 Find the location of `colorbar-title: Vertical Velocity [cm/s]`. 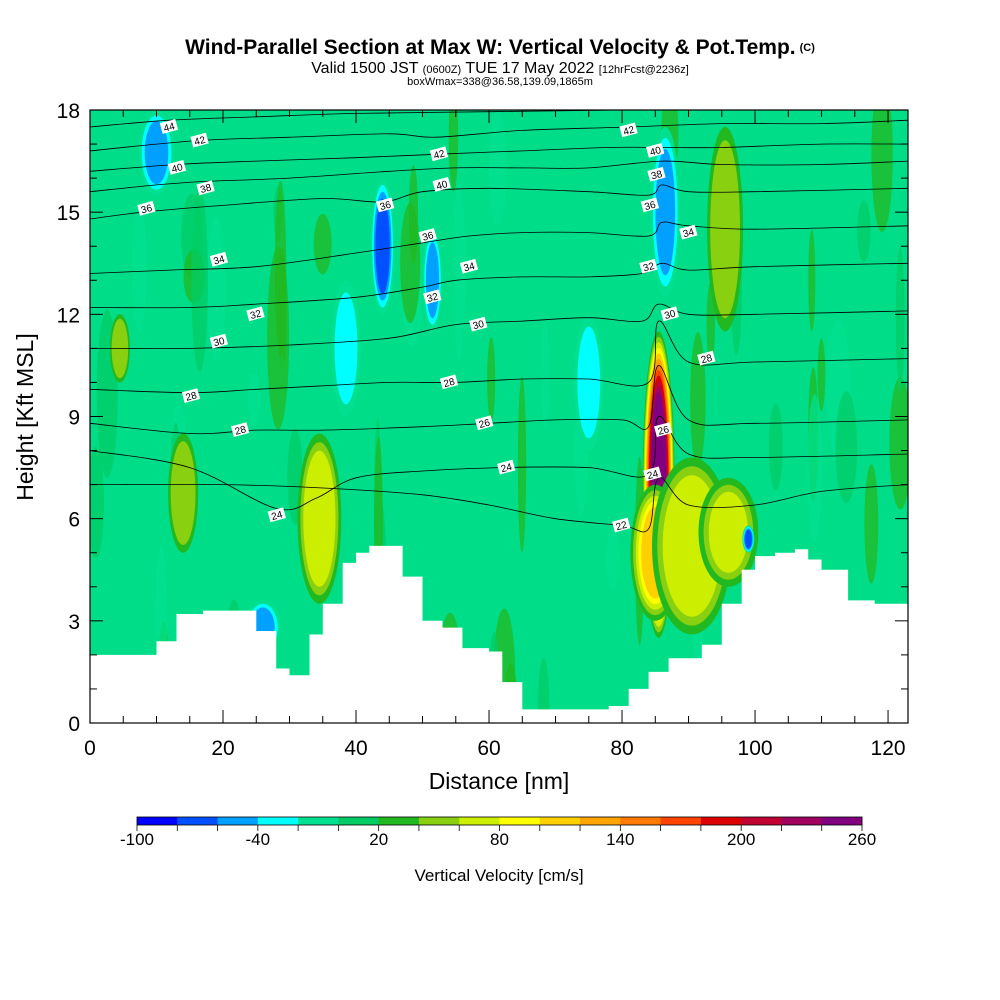

colorbar-title: Vertical Velocity [cm/s] is located at coordinates (498, 875).